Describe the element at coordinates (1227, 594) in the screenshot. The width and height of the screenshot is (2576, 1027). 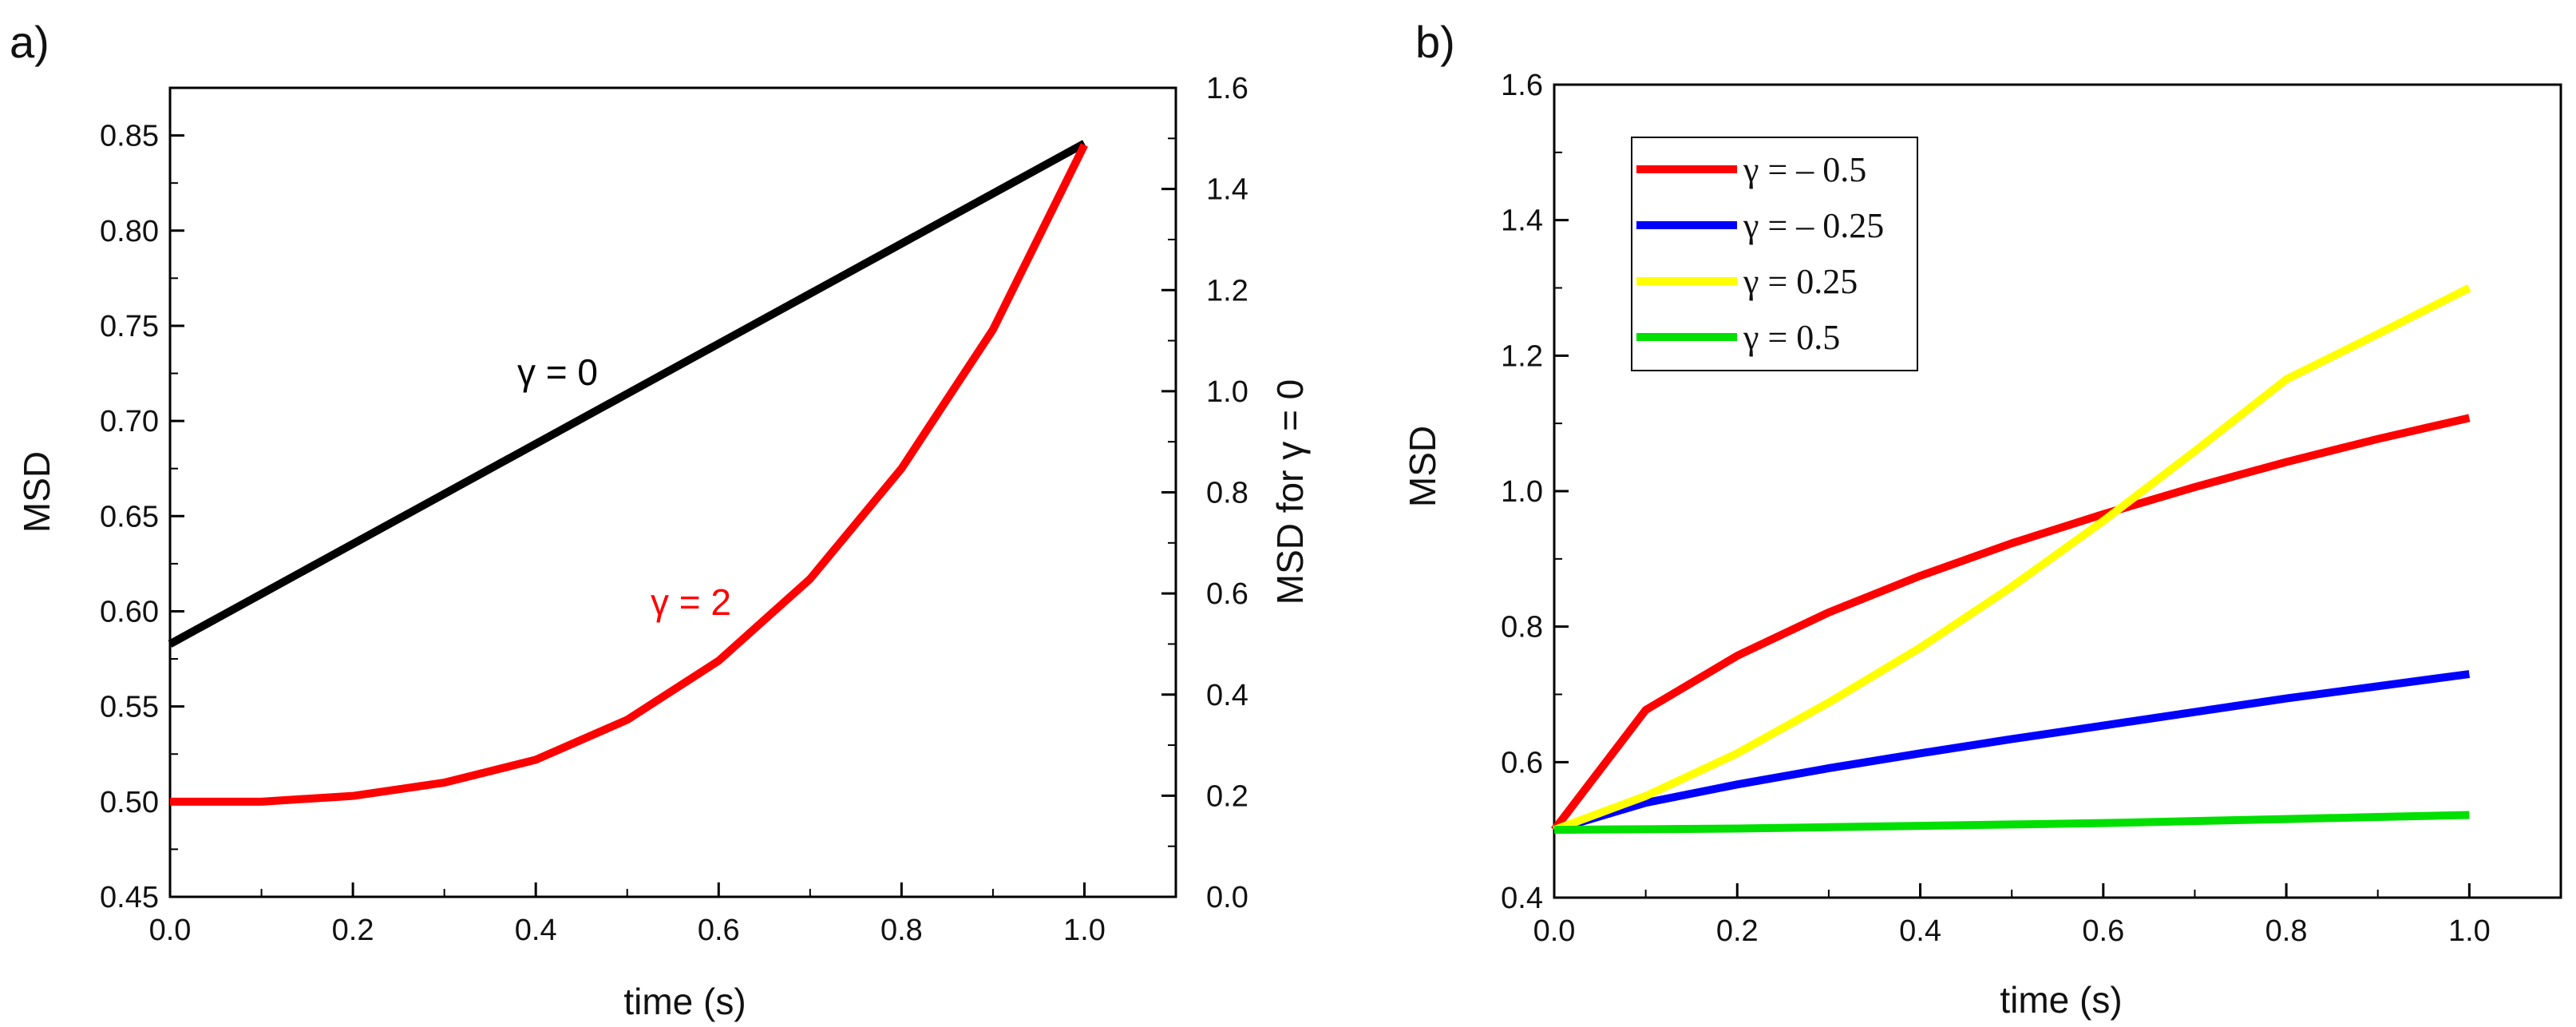
I see `panel-a-right-y-tick-label: 0.6` at that location.